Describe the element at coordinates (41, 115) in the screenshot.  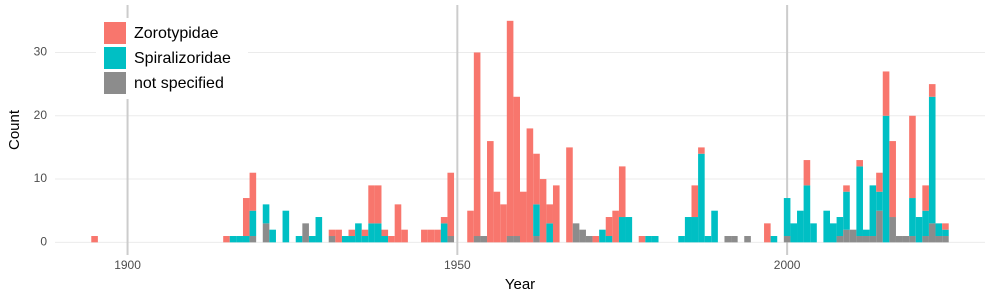
I see `y-tick-label: 20` at that location.